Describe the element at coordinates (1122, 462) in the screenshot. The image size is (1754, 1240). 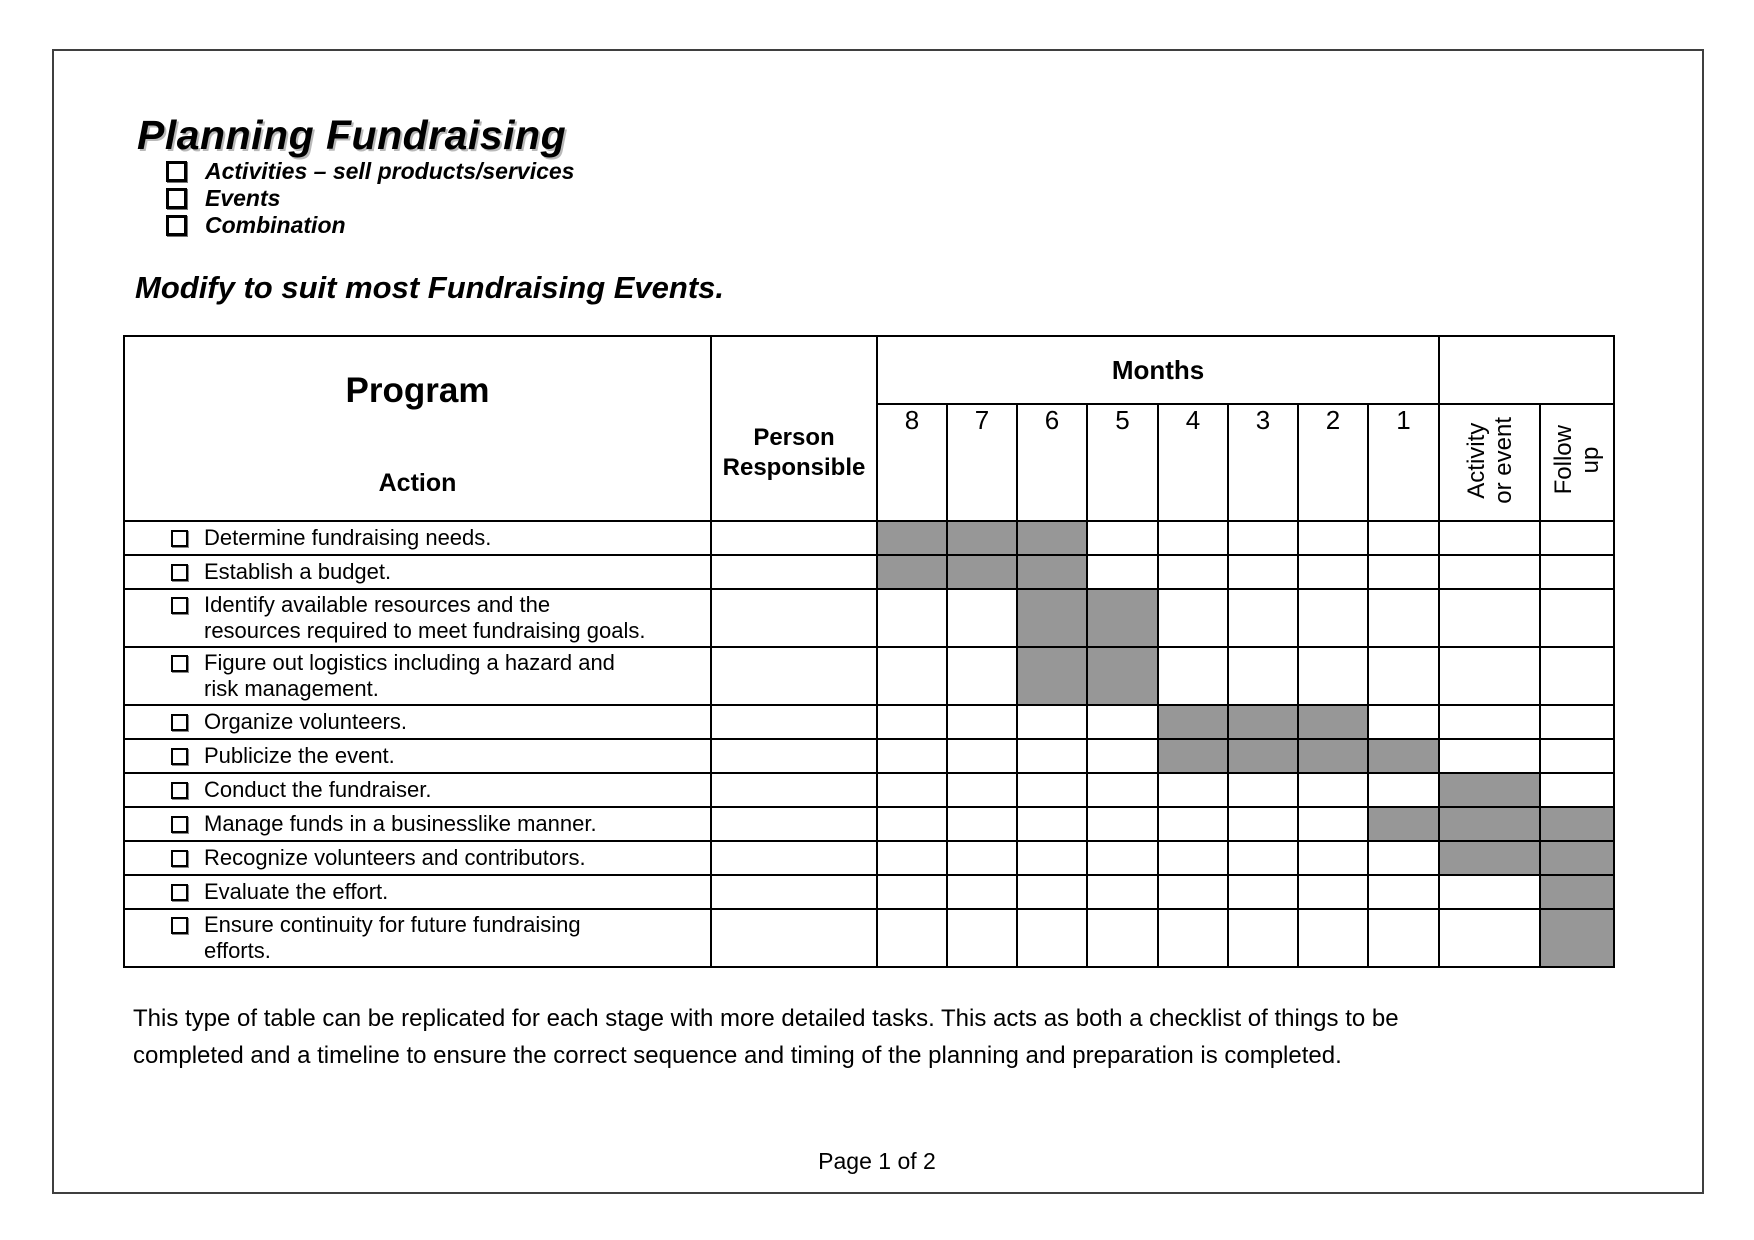
I see `month-column-header-5: 5` at that location.